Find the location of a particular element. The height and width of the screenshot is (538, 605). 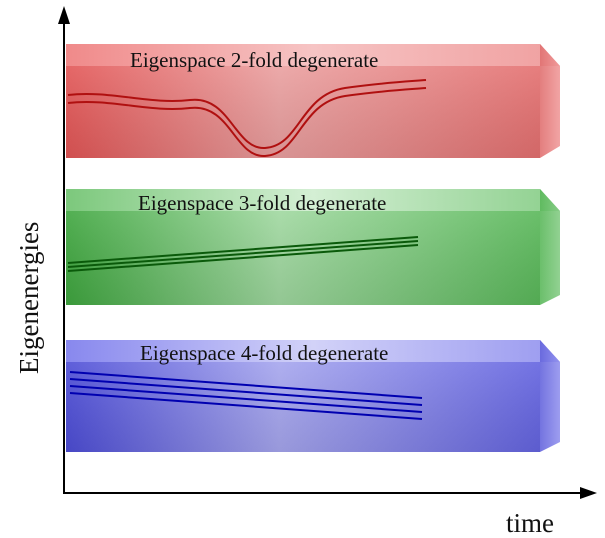

x-axis-label: time is located at coordinates (530, 523).